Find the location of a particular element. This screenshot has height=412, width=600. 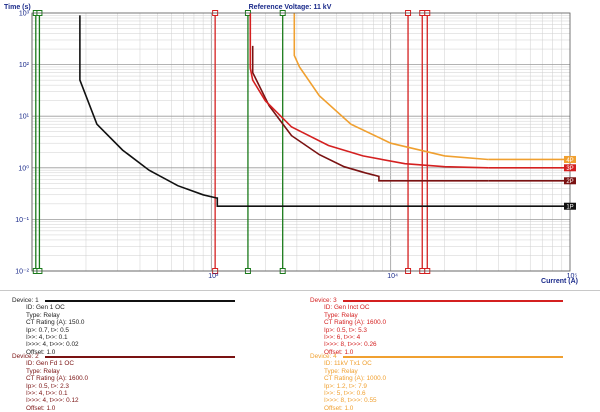

device-3-title: Device: 3 is located at coordinates (323, 300).